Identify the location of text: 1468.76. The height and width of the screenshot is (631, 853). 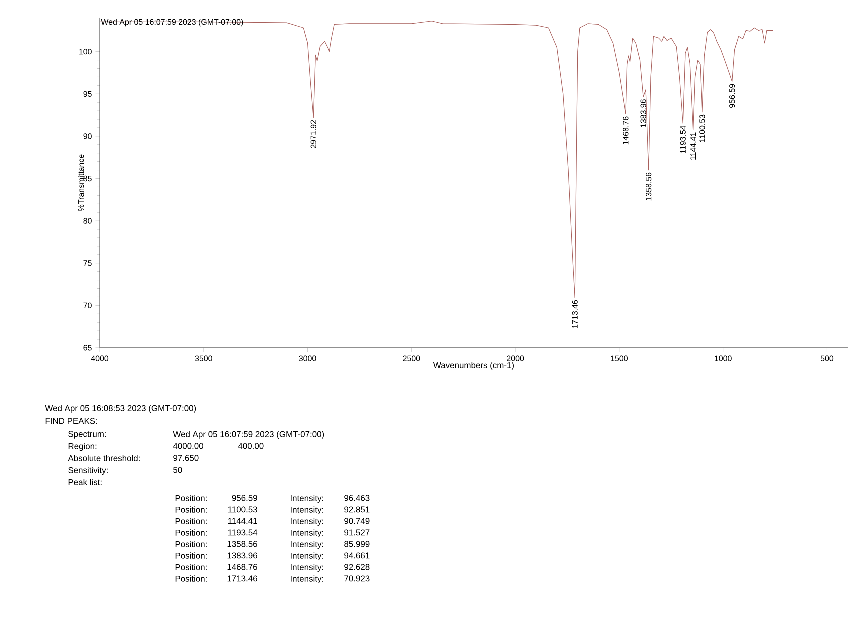
(243, 567).